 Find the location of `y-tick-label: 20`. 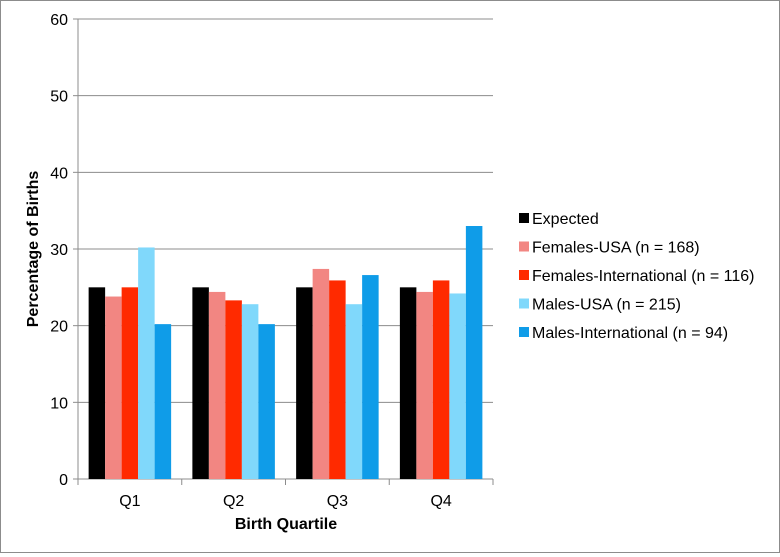

y-tick-label: 20 is located at coordinates (59, 327).